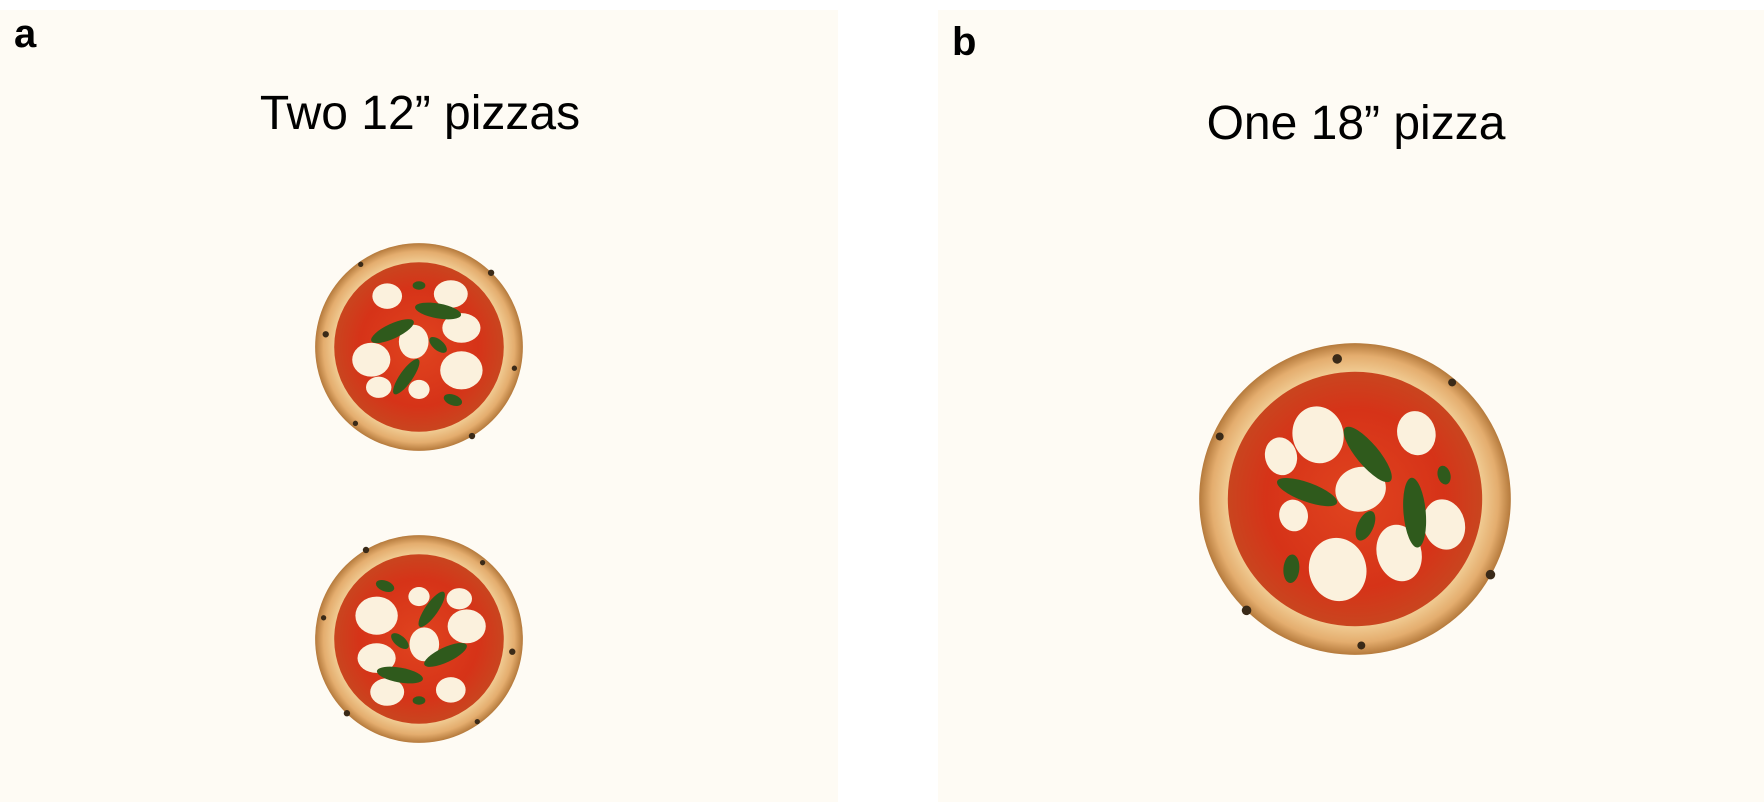  What do you see at coordinates (964, 42) in the screenshot?
I see `panel-letter-b: b` at bounding box center [964, 42].